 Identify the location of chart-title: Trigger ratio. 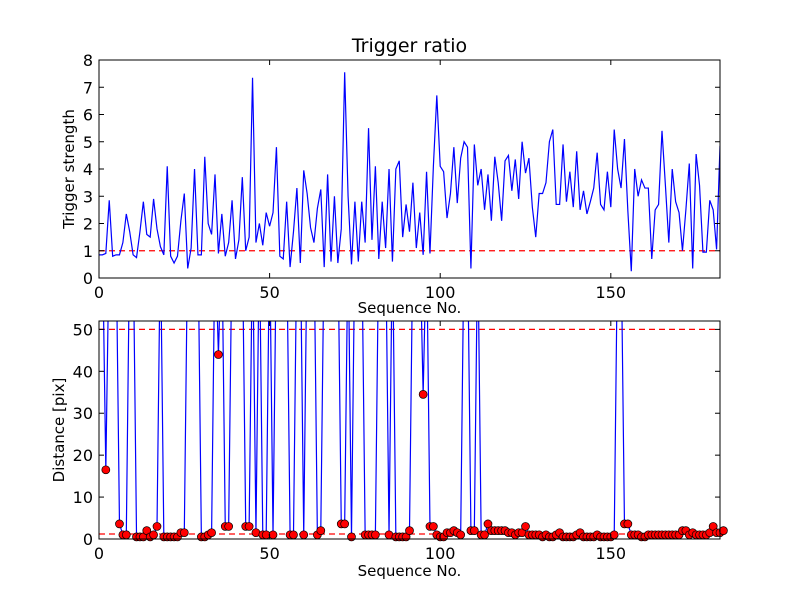
(409, 46).